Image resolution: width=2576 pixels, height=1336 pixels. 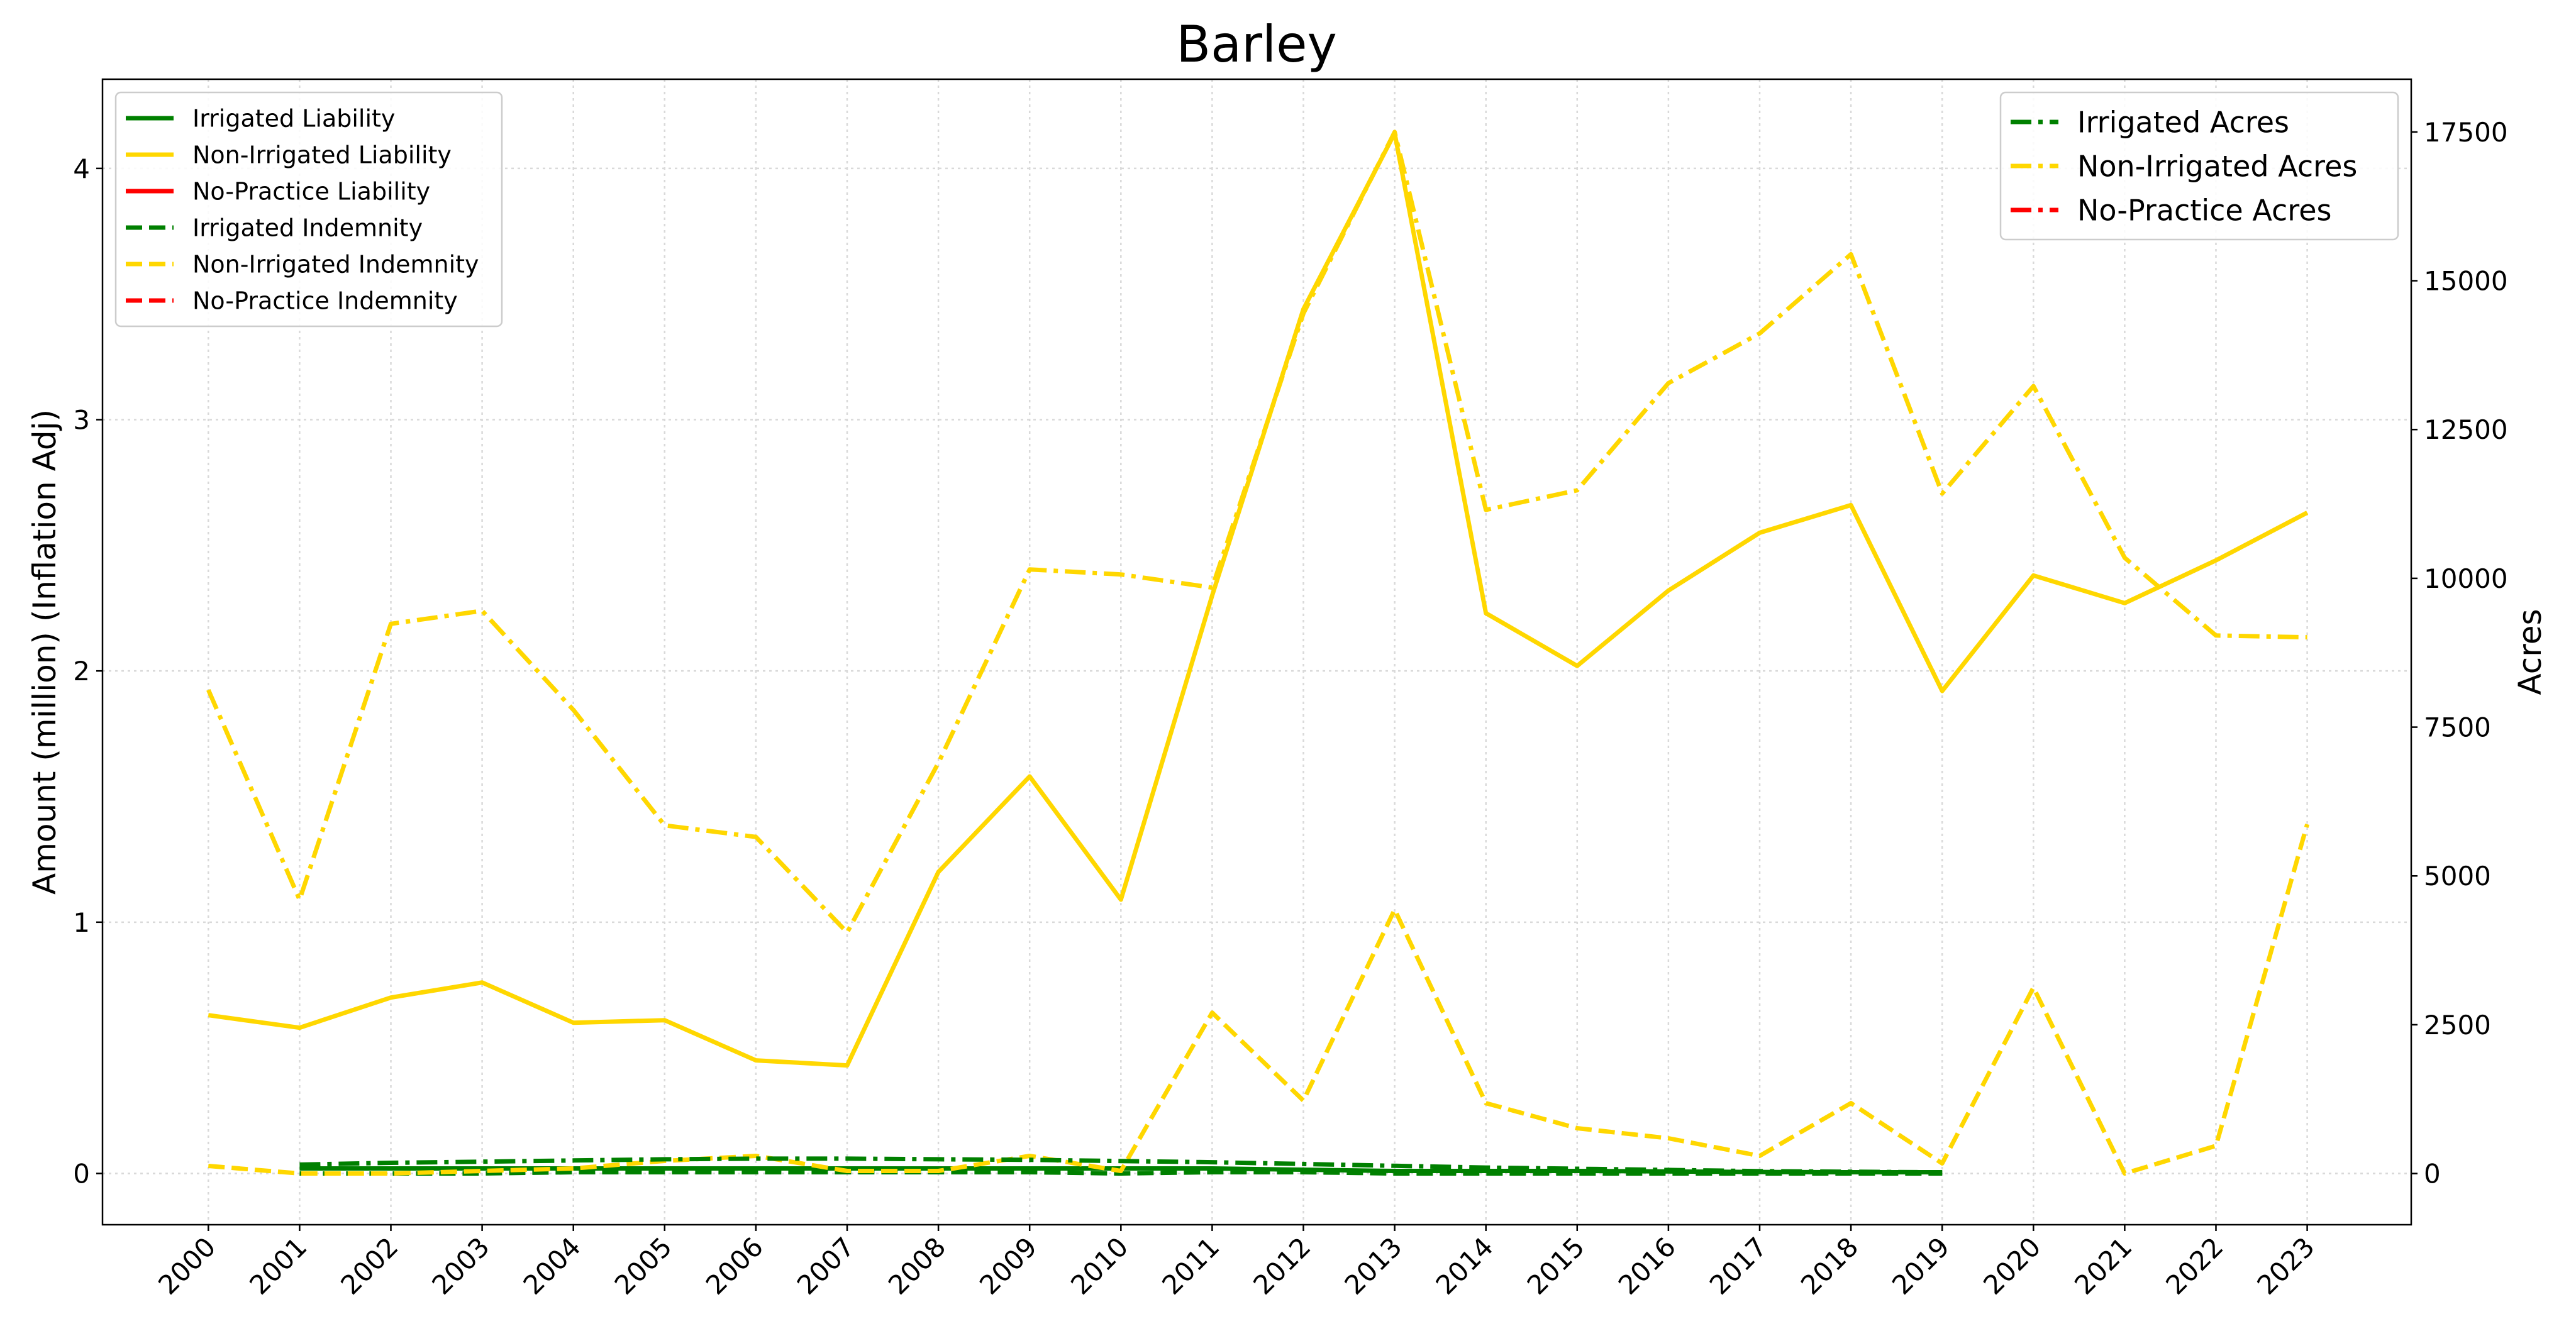 What do you see at coordinates (1256, 44) in the screenshot?
I see `chart-title: Barley` at bounding box center [1256, 44].